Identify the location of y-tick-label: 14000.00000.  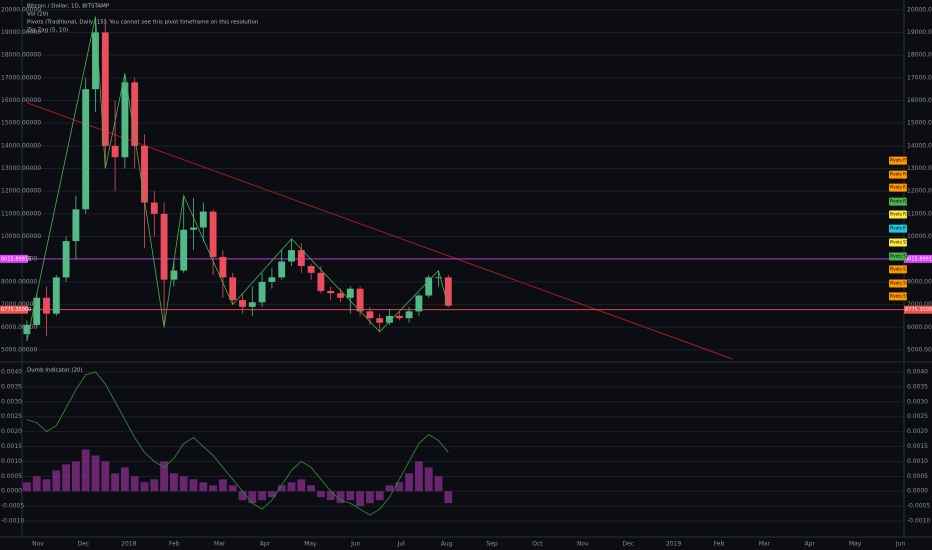
(919, 145).